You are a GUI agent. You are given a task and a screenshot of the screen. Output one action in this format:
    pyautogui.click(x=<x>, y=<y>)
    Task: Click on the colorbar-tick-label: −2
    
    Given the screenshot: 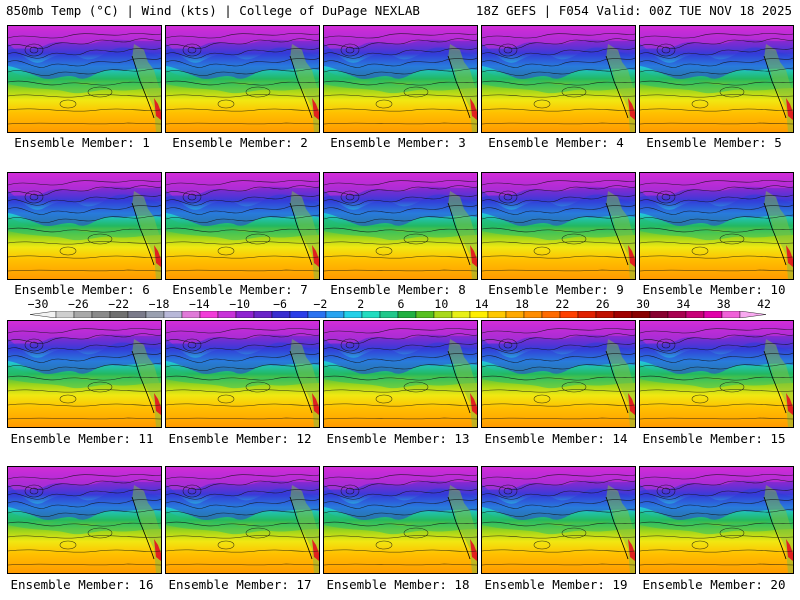 What is the action you would take?
    pyautogui.click(x=320, y=304)
    